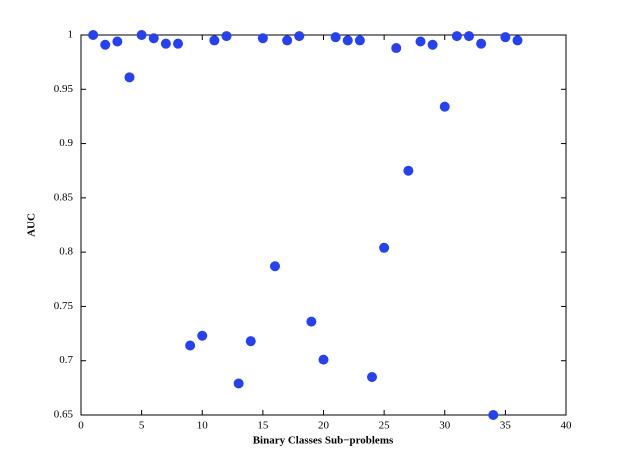  What do you see at coordinates (445, 426) in the screenshot?
I see `x-tick-label: 30` at bounding box center [445, 426].